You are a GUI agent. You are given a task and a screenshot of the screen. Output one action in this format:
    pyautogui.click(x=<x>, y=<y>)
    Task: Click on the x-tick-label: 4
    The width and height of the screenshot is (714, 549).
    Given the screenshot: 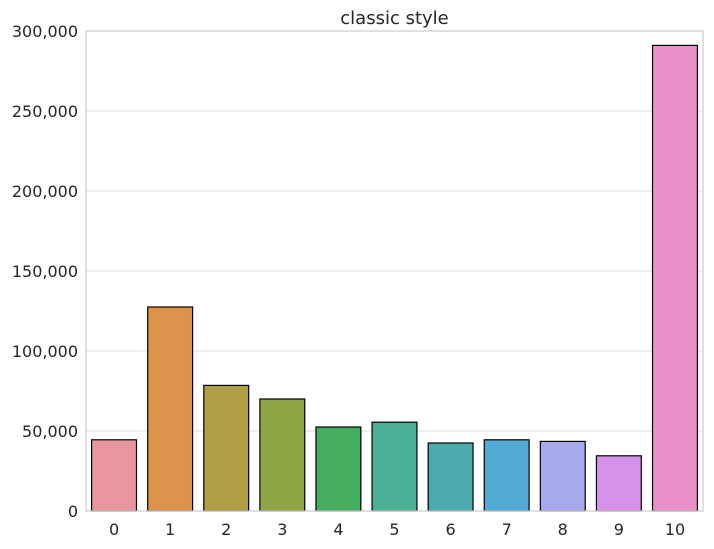 What is the action you would take?
    pyautogui.click(x=338, y=529)
    